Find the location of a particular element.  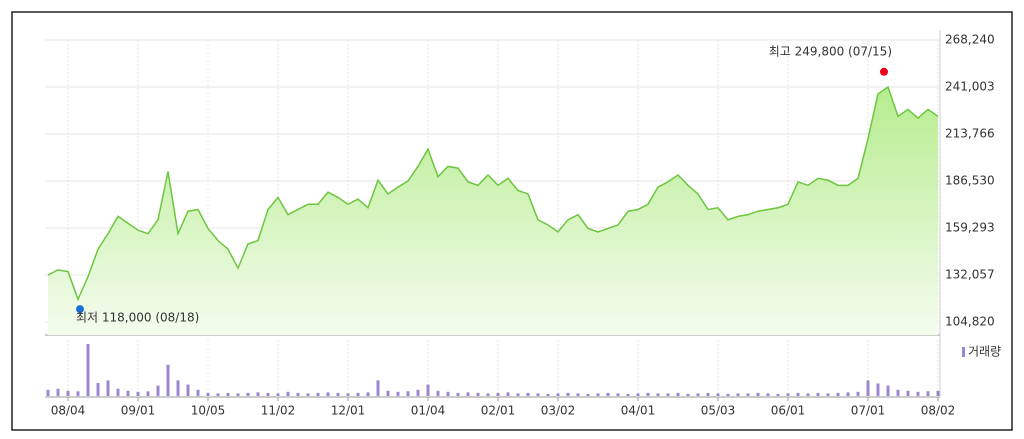

y-tick-label: 186,530 is located at coordinates (970, 180).